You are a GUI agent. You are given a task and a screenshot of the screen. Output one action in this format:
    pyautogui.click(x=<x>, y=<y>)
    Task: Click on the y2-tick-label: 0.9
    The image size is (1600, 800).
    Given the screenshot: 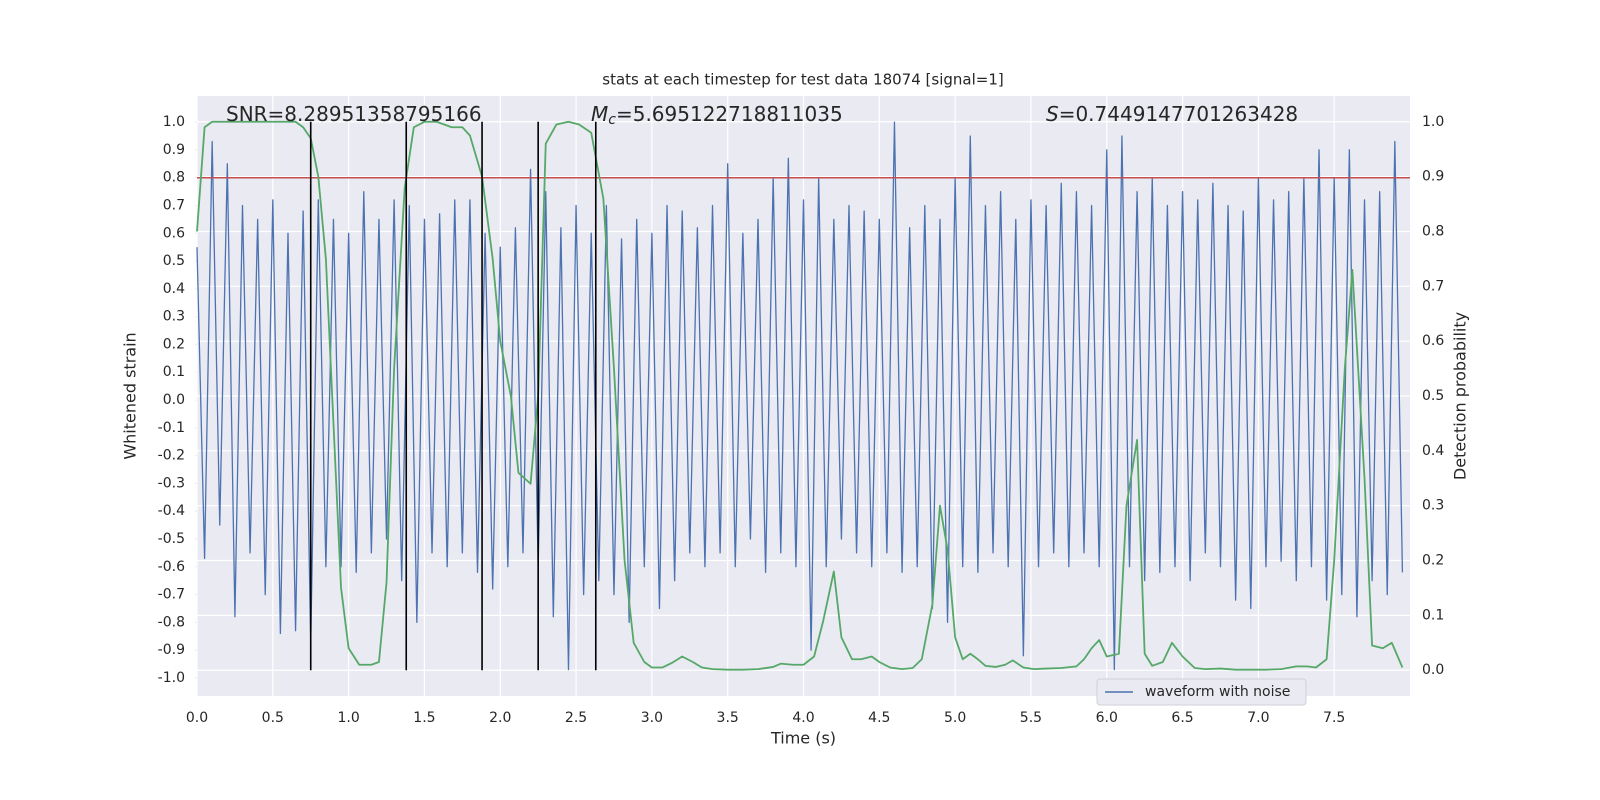 What is the action you would take?
    pyautogui.click(x=1433, y=177)
    